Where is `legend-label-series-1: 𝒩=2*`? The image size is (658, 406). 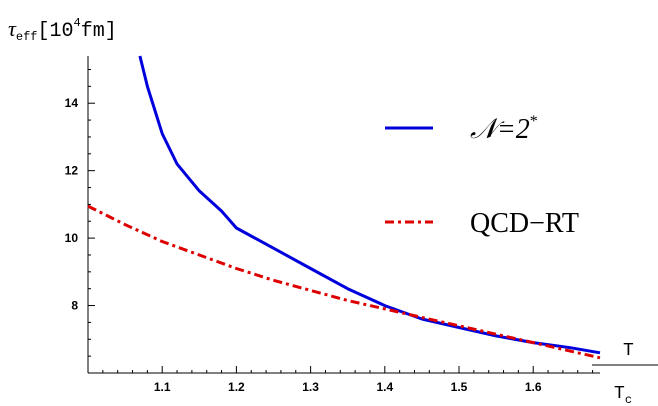 legend-label-series-1: 𝒩=2* is located at coordinates (504, 129).